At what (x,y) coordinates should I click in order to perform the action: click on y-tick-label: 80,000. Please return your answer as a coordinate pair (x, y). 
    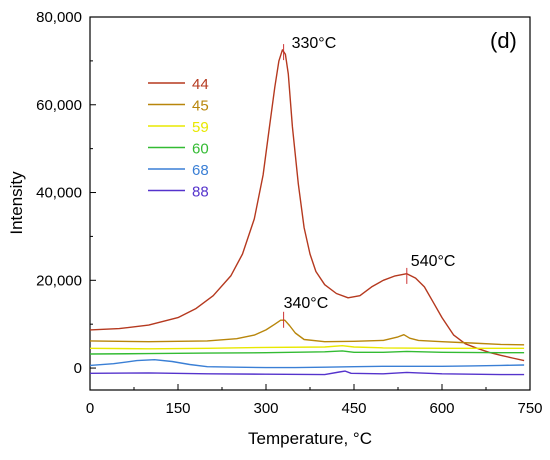
    Looking at the image, I should click on (59, 17).